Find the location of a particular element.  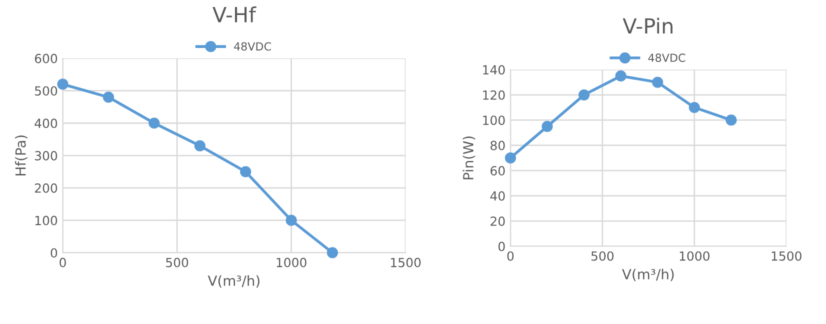

y-tick-label: 80 is located at coordinates (497, 145).